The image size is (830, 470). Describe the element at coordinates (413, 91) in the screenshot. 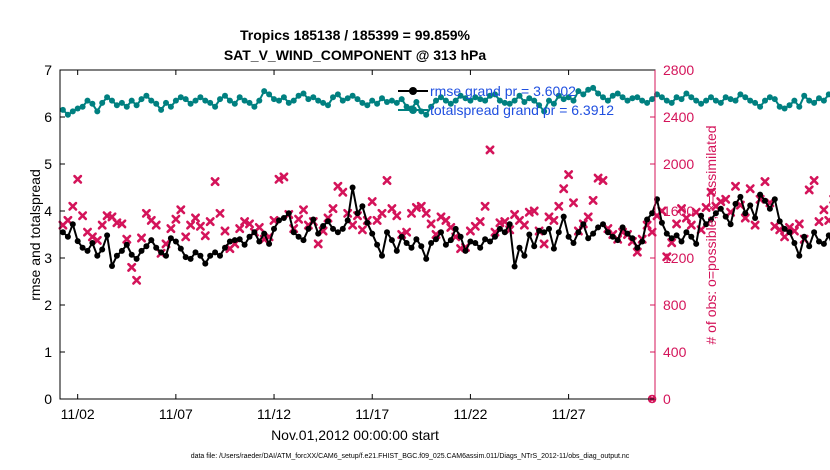

I see `legend-rmse-marker` at that location.